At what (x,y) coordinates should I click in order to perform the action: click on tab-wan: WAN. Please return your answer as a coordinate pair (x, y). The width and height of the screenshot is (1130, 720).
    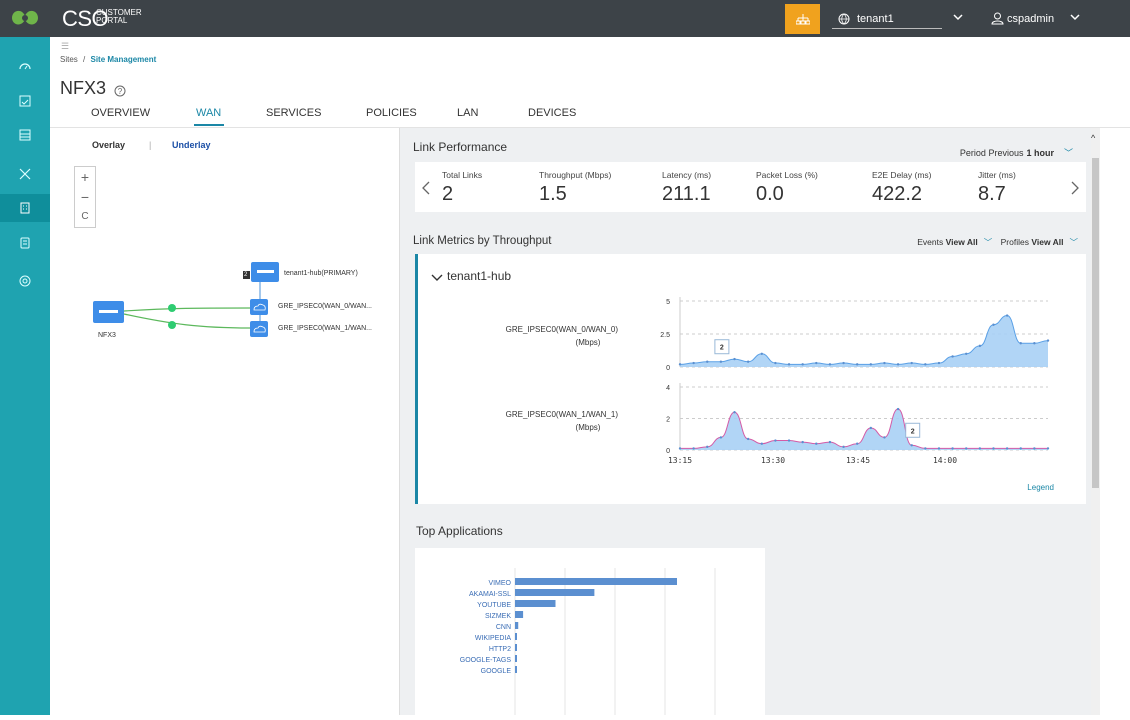
    Looking at the image, I should click on (209, 113).